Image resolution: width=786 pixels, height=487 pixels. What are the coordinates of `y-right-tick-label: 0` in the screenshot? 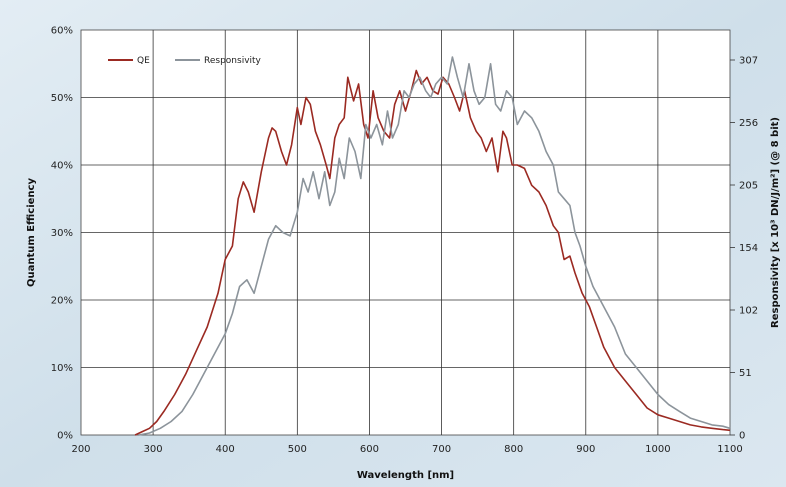 It's located at (742, 436).